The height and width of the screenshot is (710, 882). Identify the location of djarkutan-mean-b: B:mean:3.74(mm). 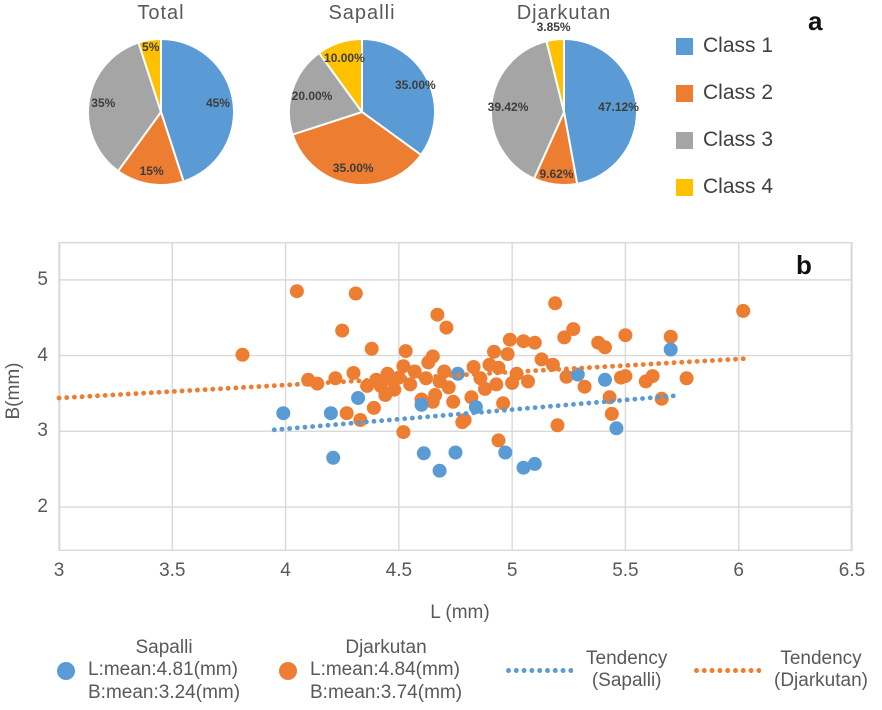
(386, 692).